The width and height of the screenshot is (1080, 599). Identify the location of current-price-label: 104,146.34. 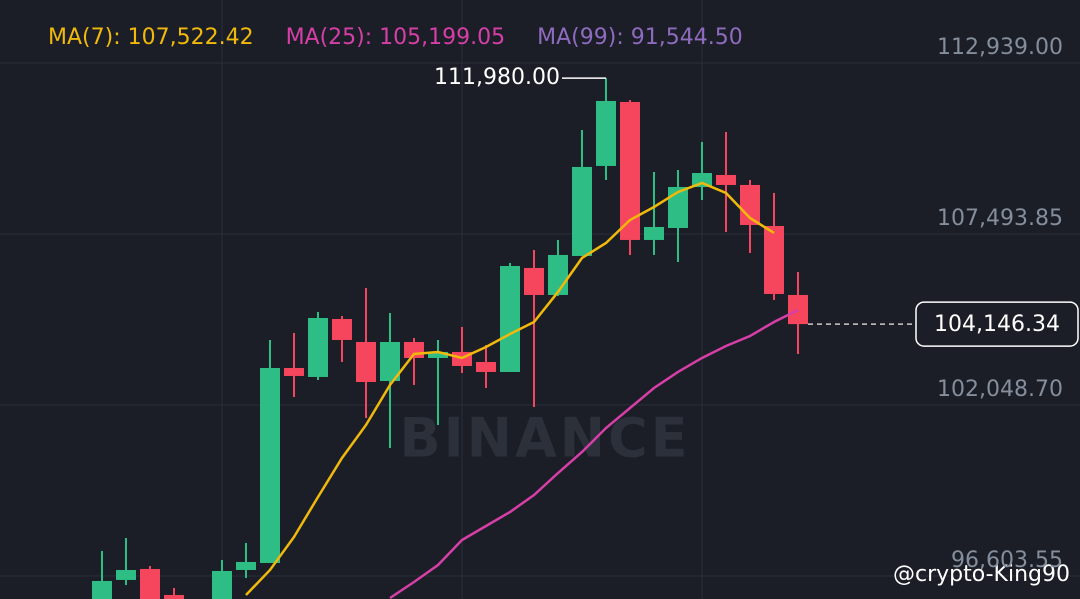
(997, 324).